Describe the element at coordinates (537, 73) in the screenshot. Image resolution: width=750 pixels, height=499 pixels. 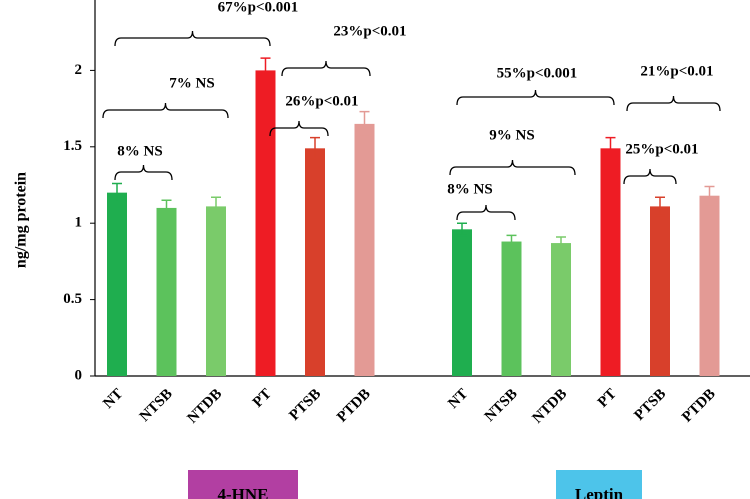
I see `annotation: 55%p<0.001` at that location.